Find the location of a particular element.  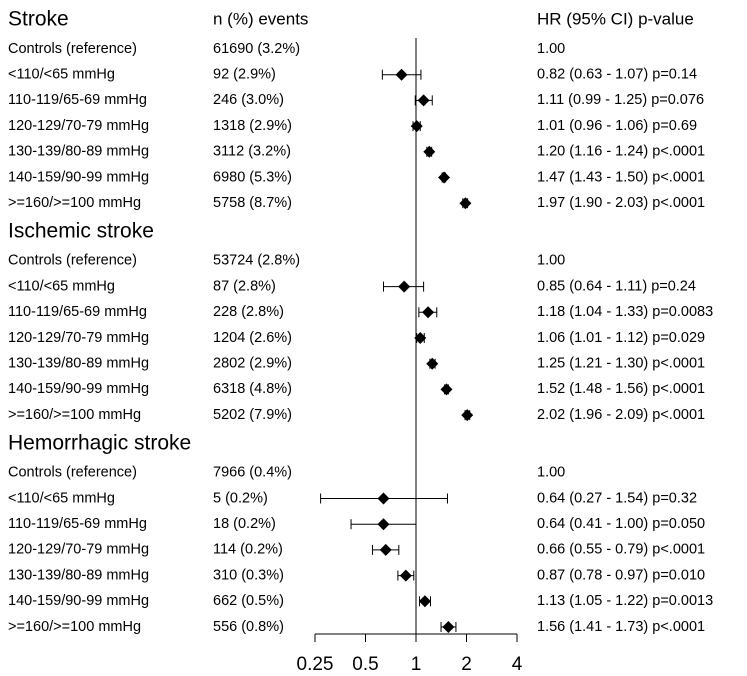

events-text: 3112 (3.2%) is located at coordinates (252, 152).